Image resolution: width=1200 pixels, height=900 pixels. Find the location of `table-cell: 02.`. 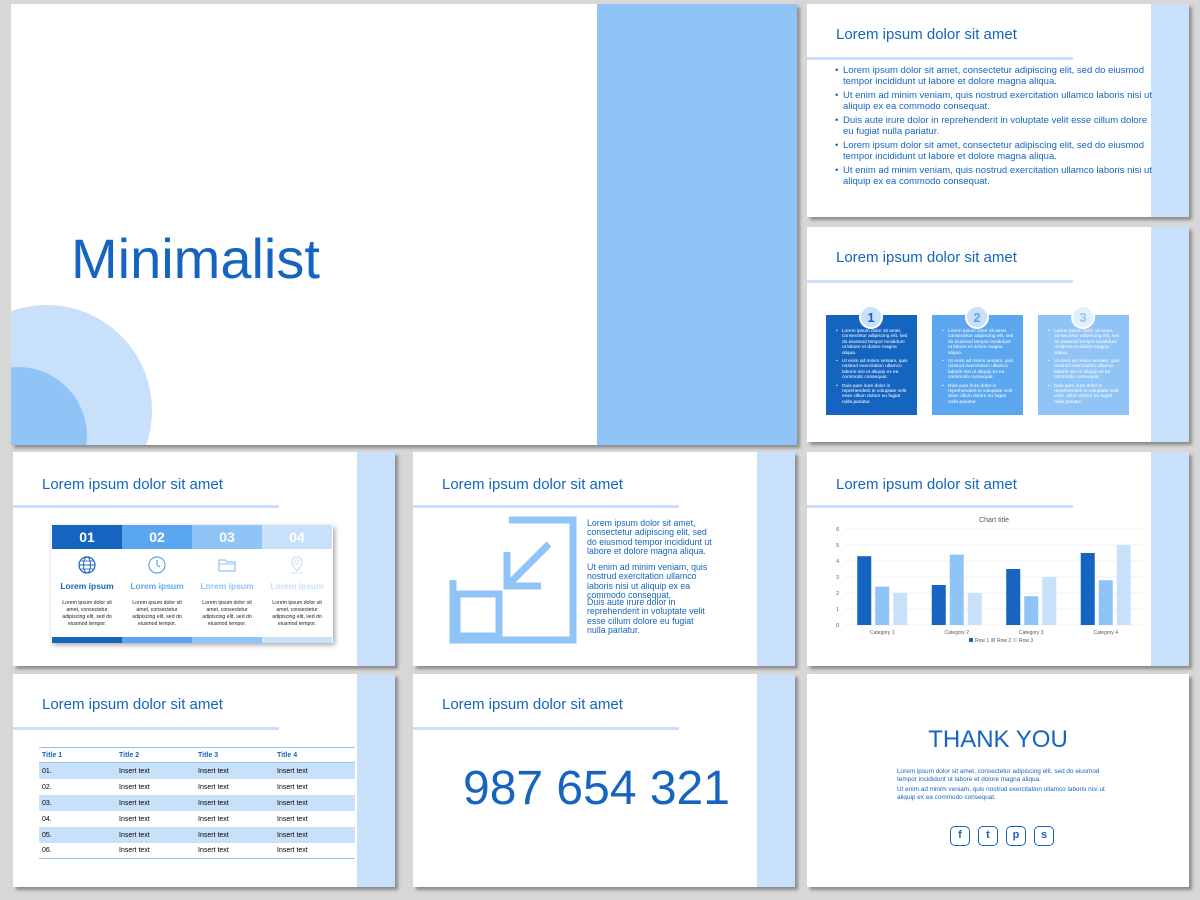

table-cell: 02. is located at coordinates (47, 787).